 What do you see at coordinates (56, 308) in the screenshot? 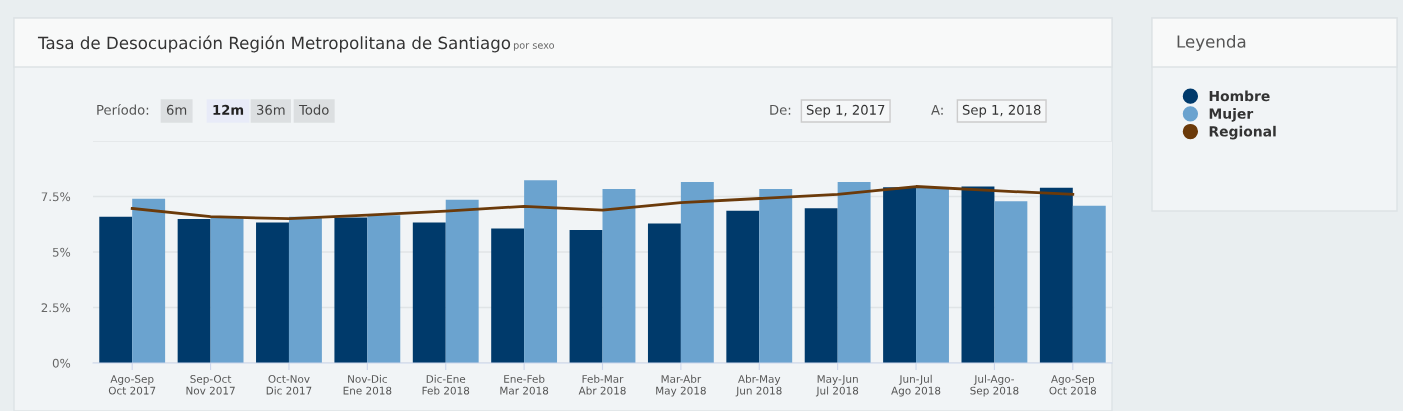
I see `y-tick-label: 2.5%` at bounding box center [56, 308].